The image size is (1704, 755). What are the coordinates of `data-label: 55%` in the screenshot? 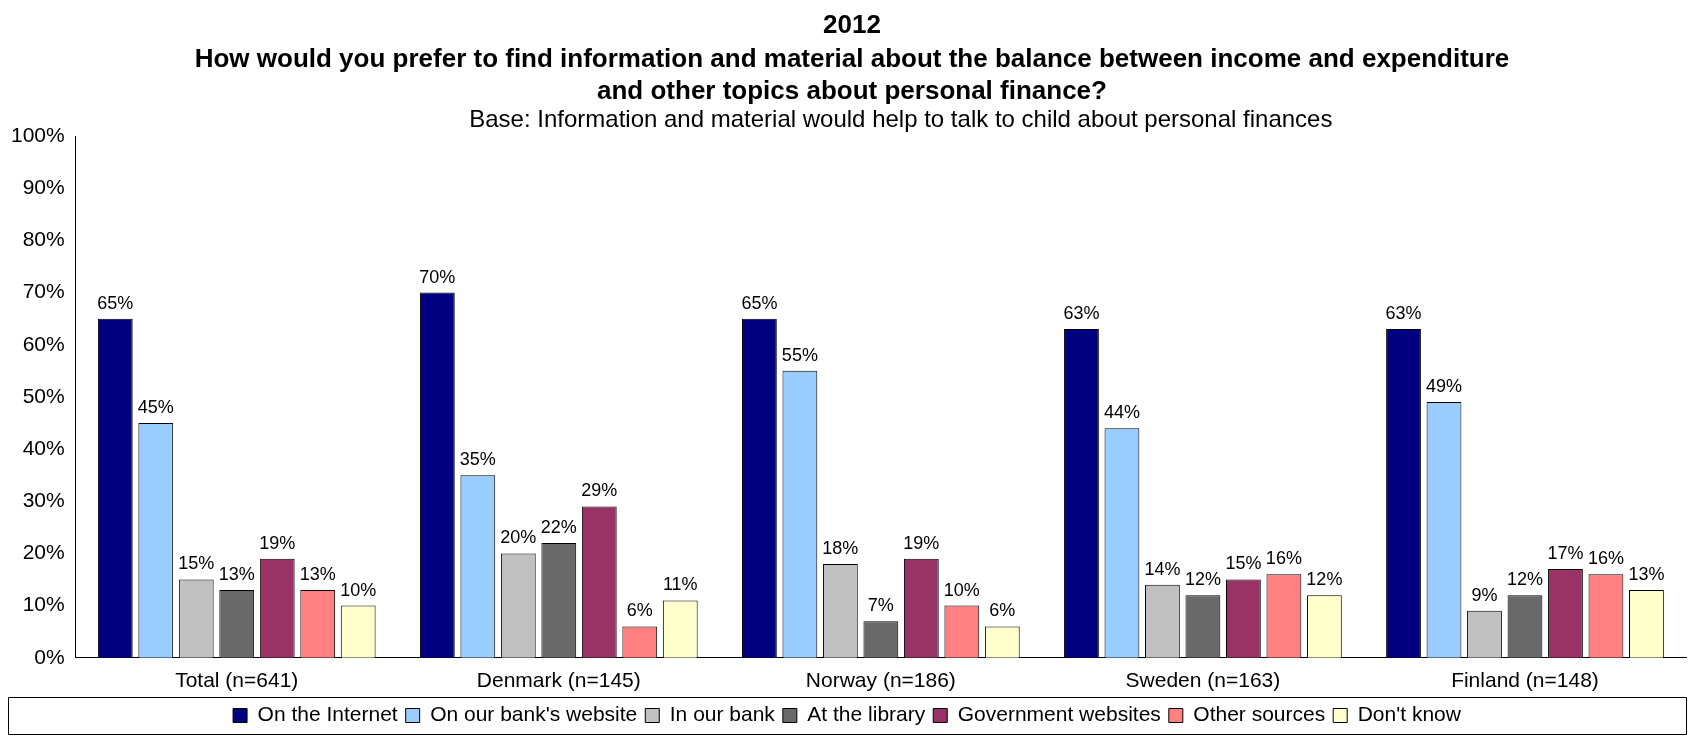 It's located at (799, 354).